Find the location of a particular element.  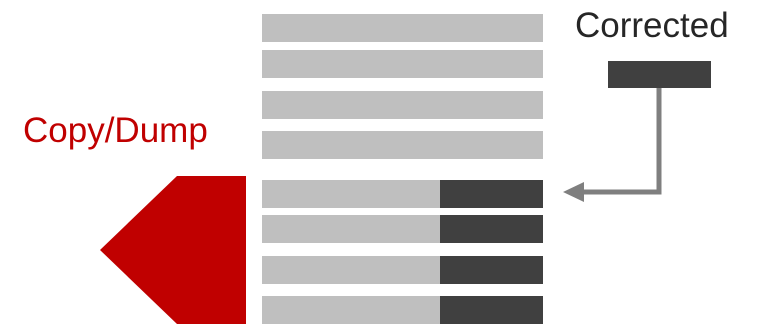

copy-dump-label: Copy/Dump is located at coordinates (115, 130).